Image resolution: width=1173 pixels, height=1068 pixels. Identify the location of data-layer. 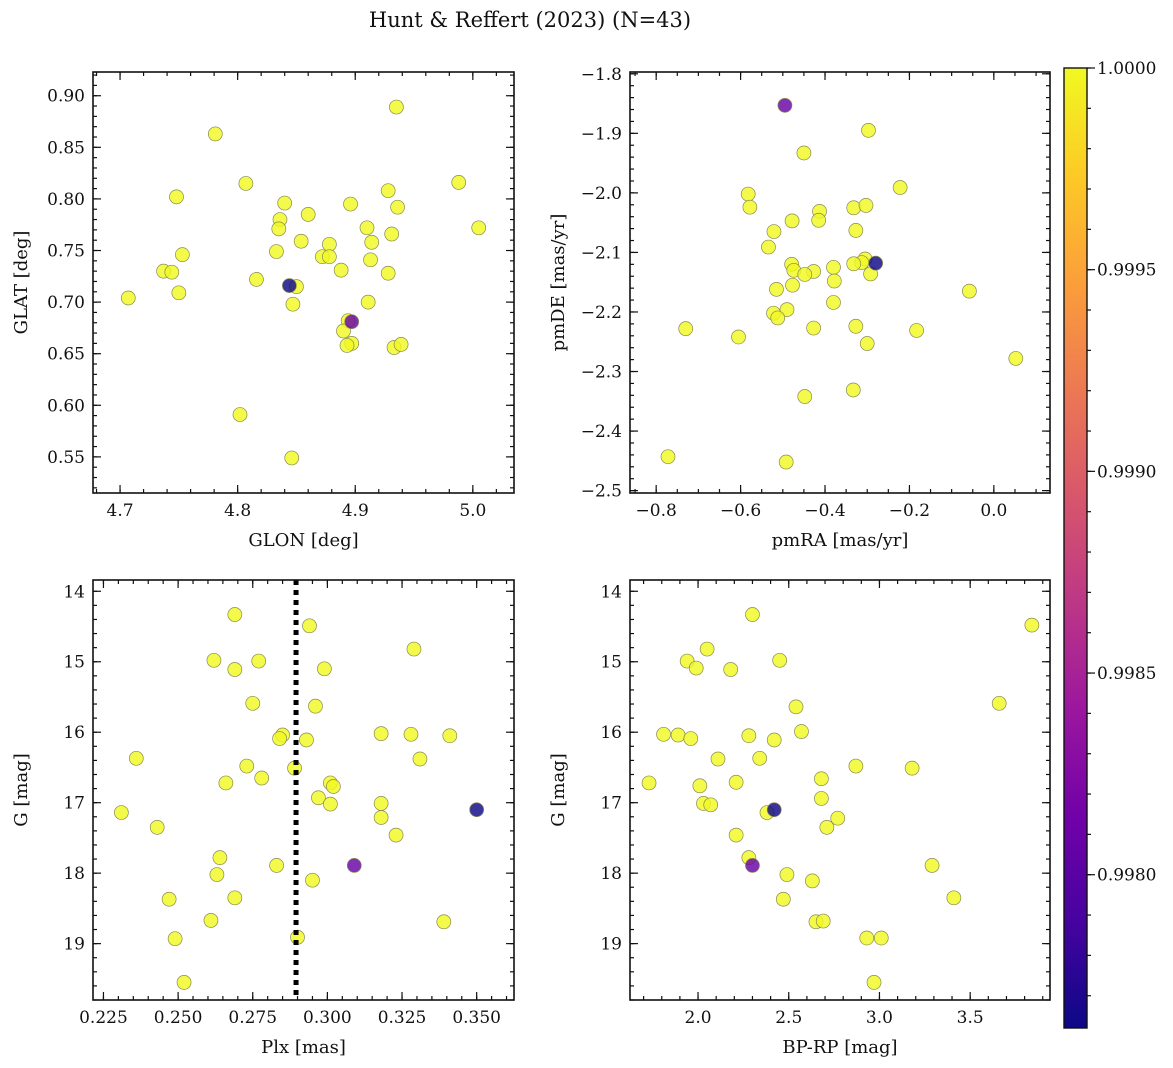
(842, 283).